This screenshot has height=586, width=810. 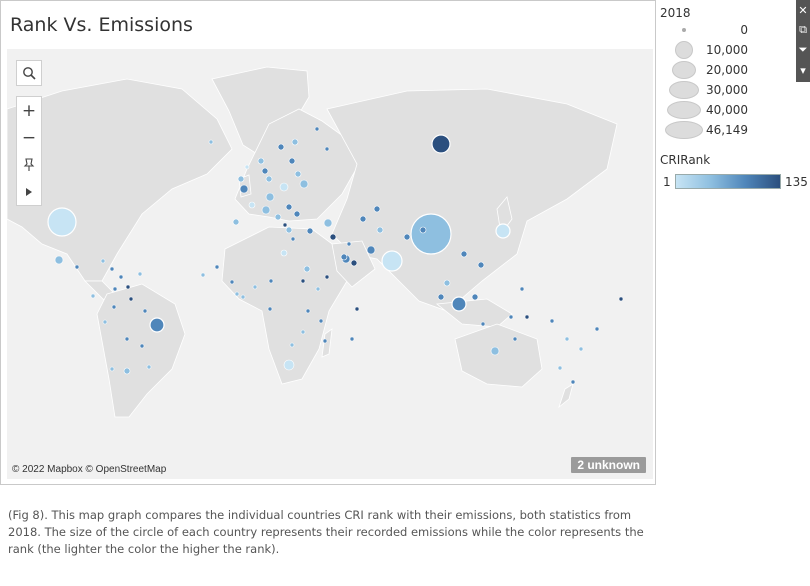 What do you see at coordinates (803, 29) in the screenshot?
I see `share-icon: ⧉` at bounding box center [803, 29].